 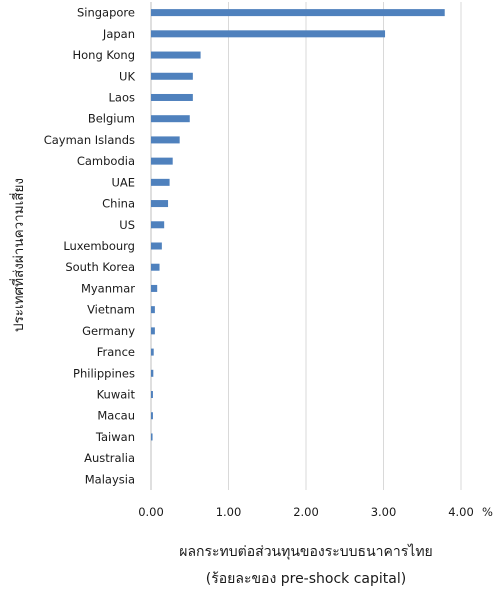 I want to click on category-label: South Korea, so click(x=100, y=267).